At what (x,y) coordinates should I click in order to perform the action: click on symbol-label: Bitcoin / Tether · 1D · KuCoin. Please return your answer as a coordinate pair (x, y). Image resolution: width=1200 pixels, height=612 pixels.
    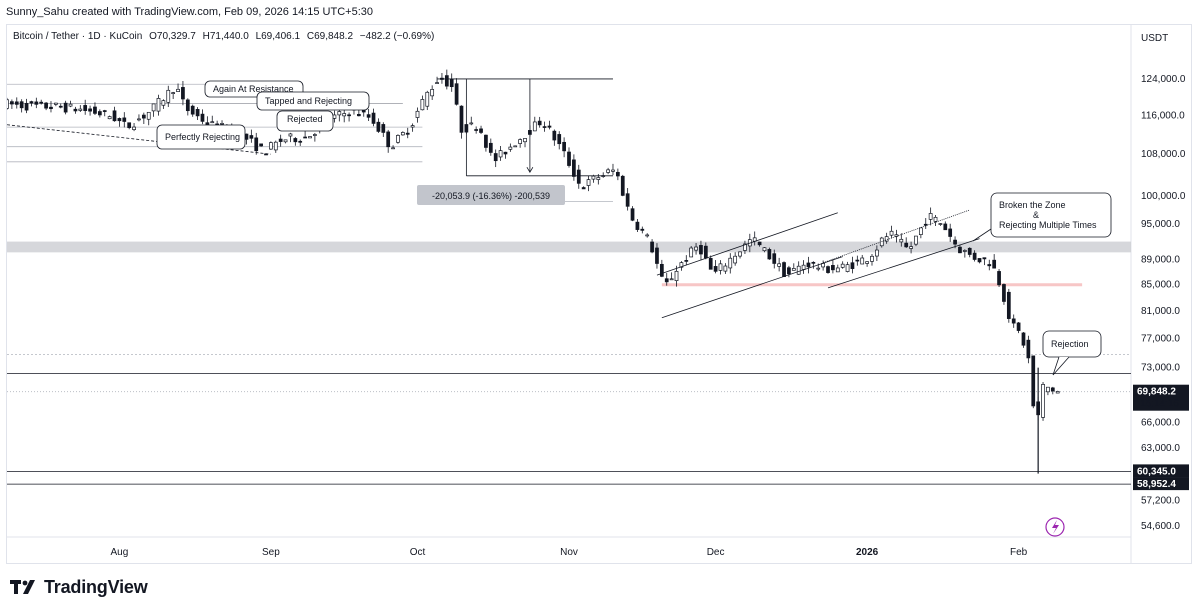
    Looking at the image, I should click on (77, 36).